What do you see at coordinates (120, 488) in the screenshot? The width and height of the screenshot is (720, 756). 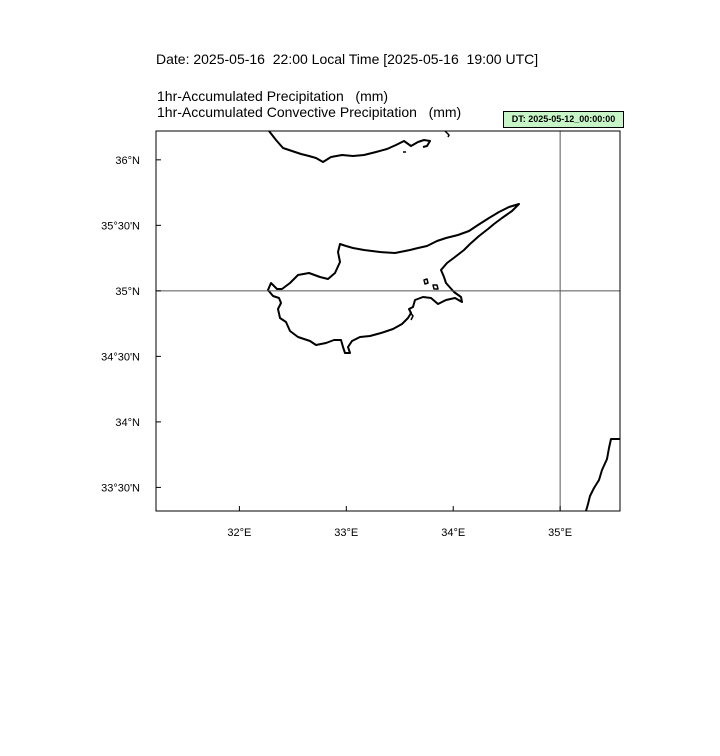 I see `y-tick-label: 33°30'N` at bounding box center [120, 488].